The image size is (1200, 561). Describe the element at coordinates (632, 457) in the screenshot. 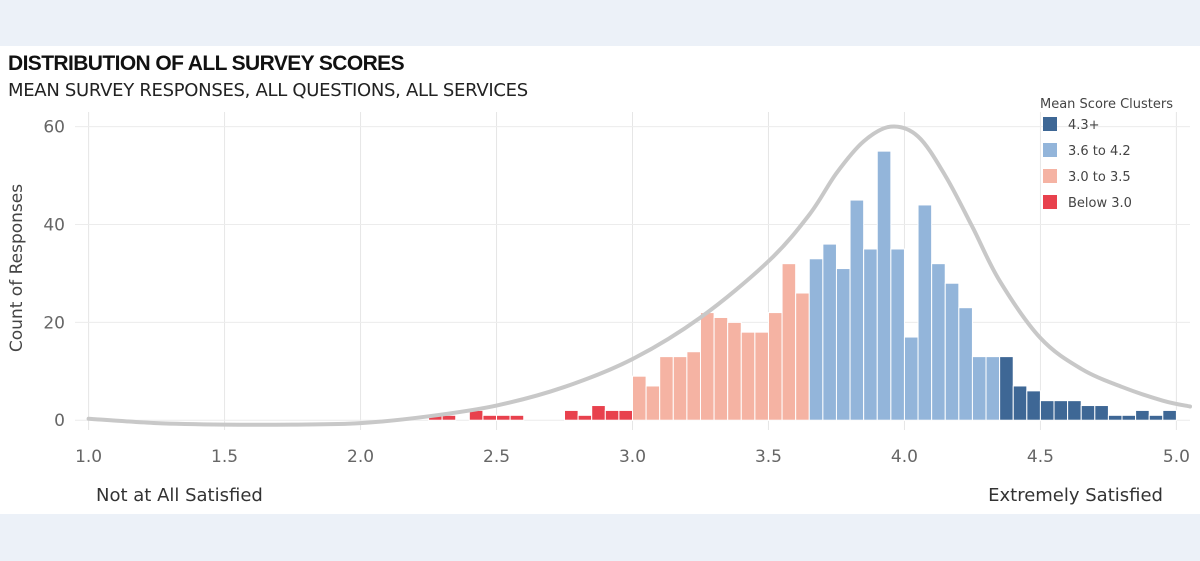

I see `x-tick-label: 3.0` at that location.